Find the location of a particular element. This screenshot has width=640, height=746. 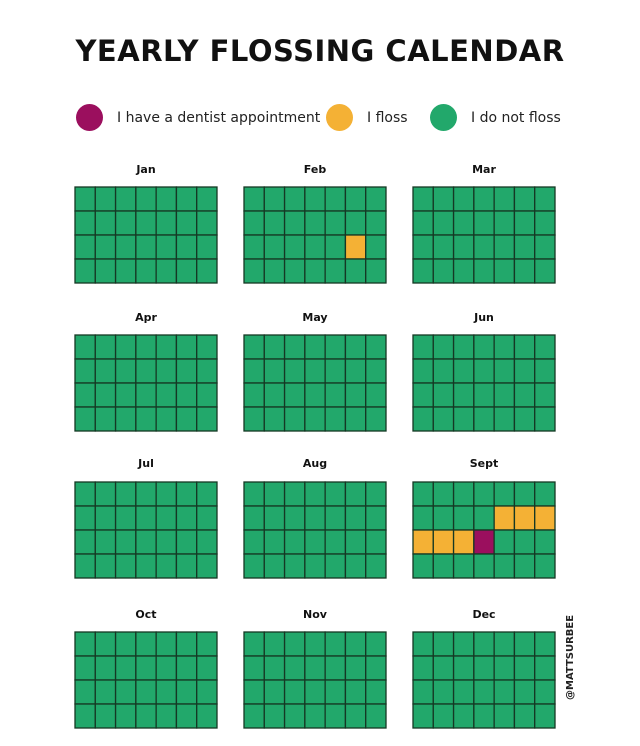

legend-item-no-floss: I do not floss is located at coordinates (495, 117).